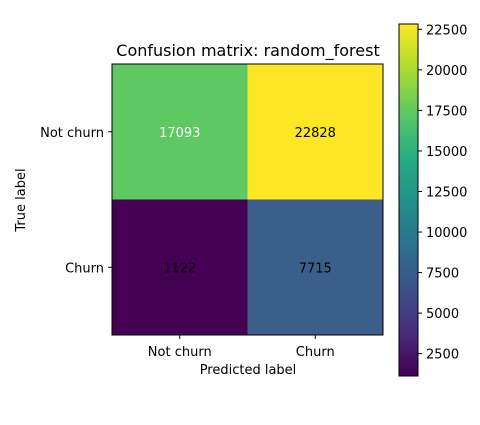 Image resolution: width=480 pixels, height=425 pixels. I want to click on colorbar-tick-label: 5000, so click(442, 314).